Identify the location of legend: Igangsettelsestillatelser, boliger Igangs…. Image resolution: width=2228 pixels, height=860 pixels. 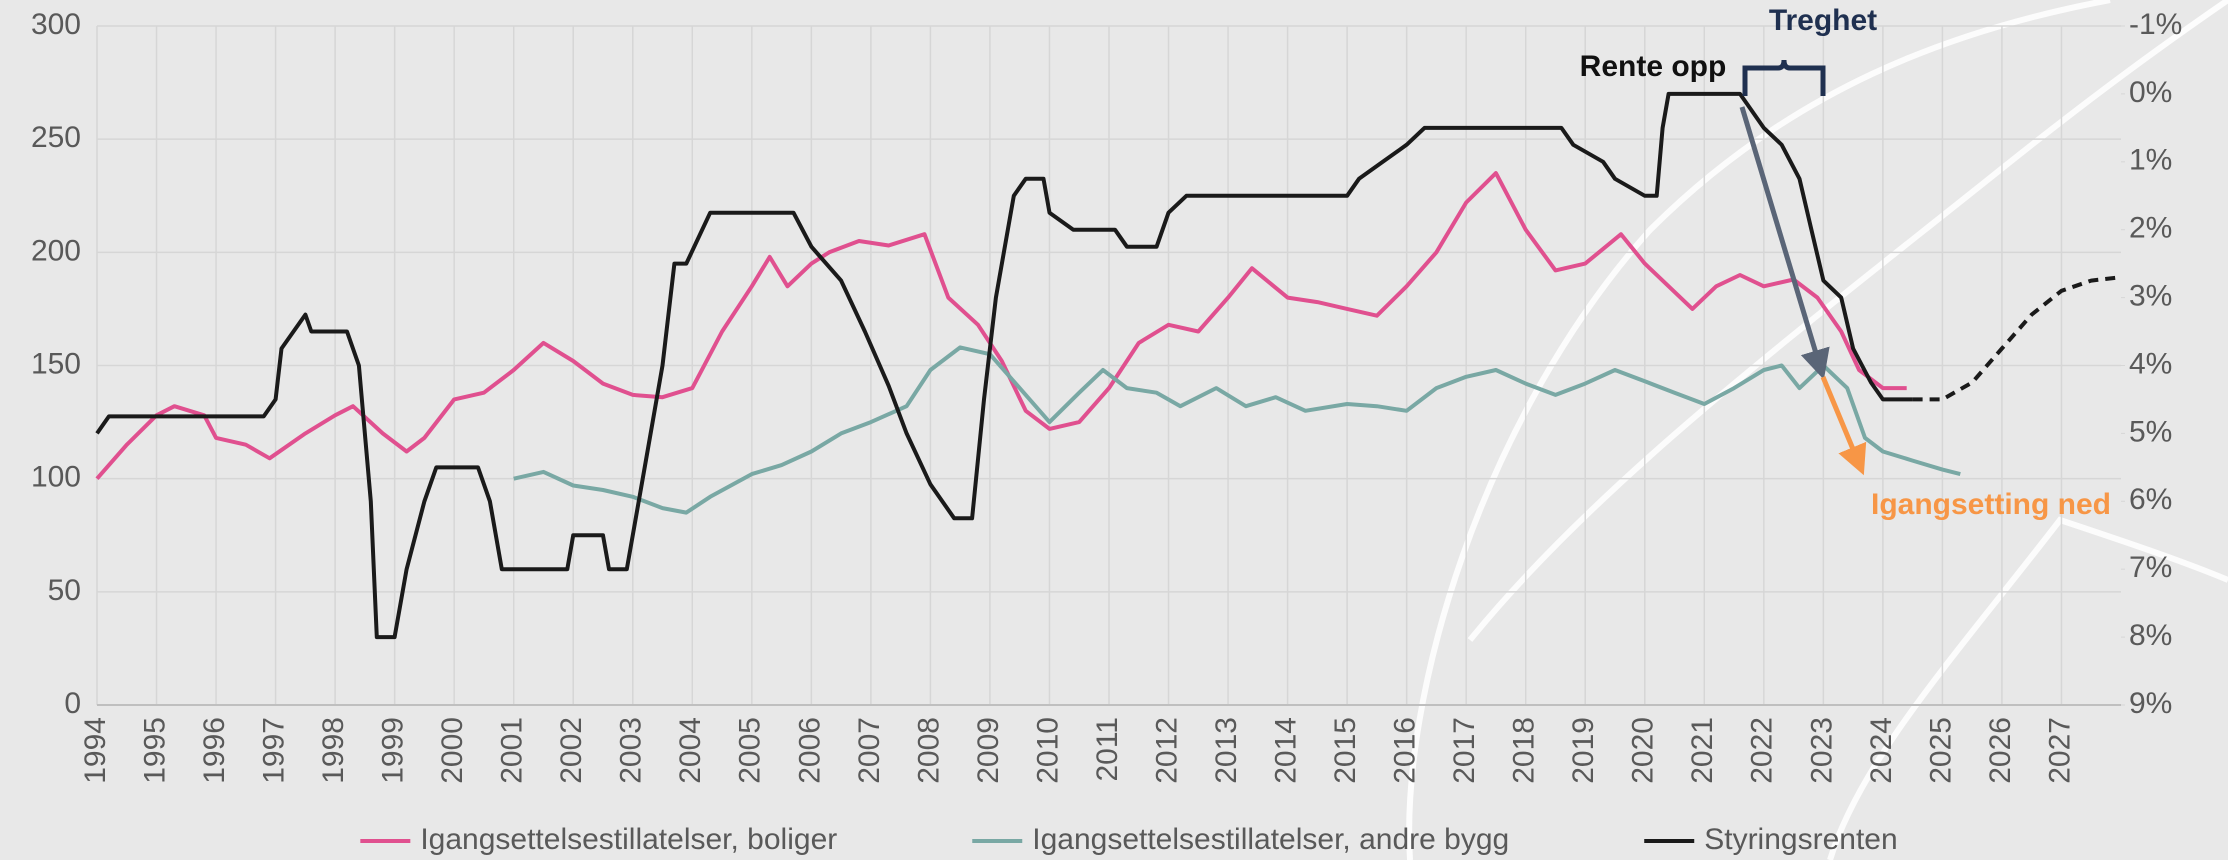
(1129, 839).